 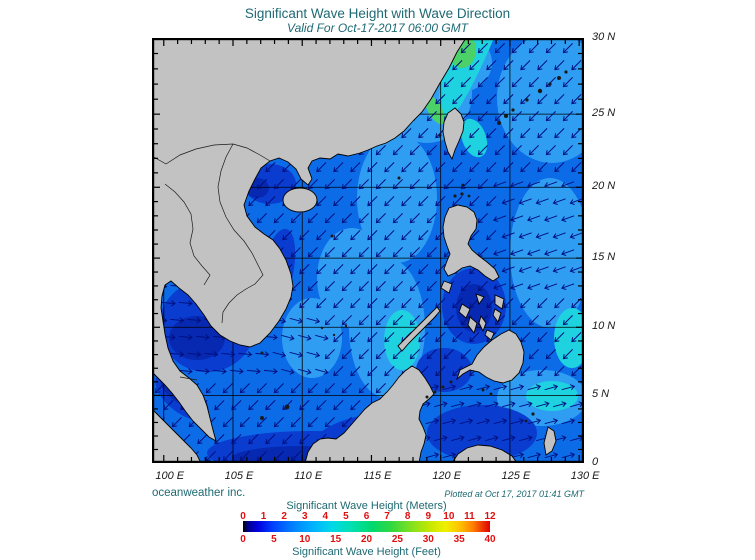 I want to click on colorbar-tick-label: 2, so click(x=284, y=516).